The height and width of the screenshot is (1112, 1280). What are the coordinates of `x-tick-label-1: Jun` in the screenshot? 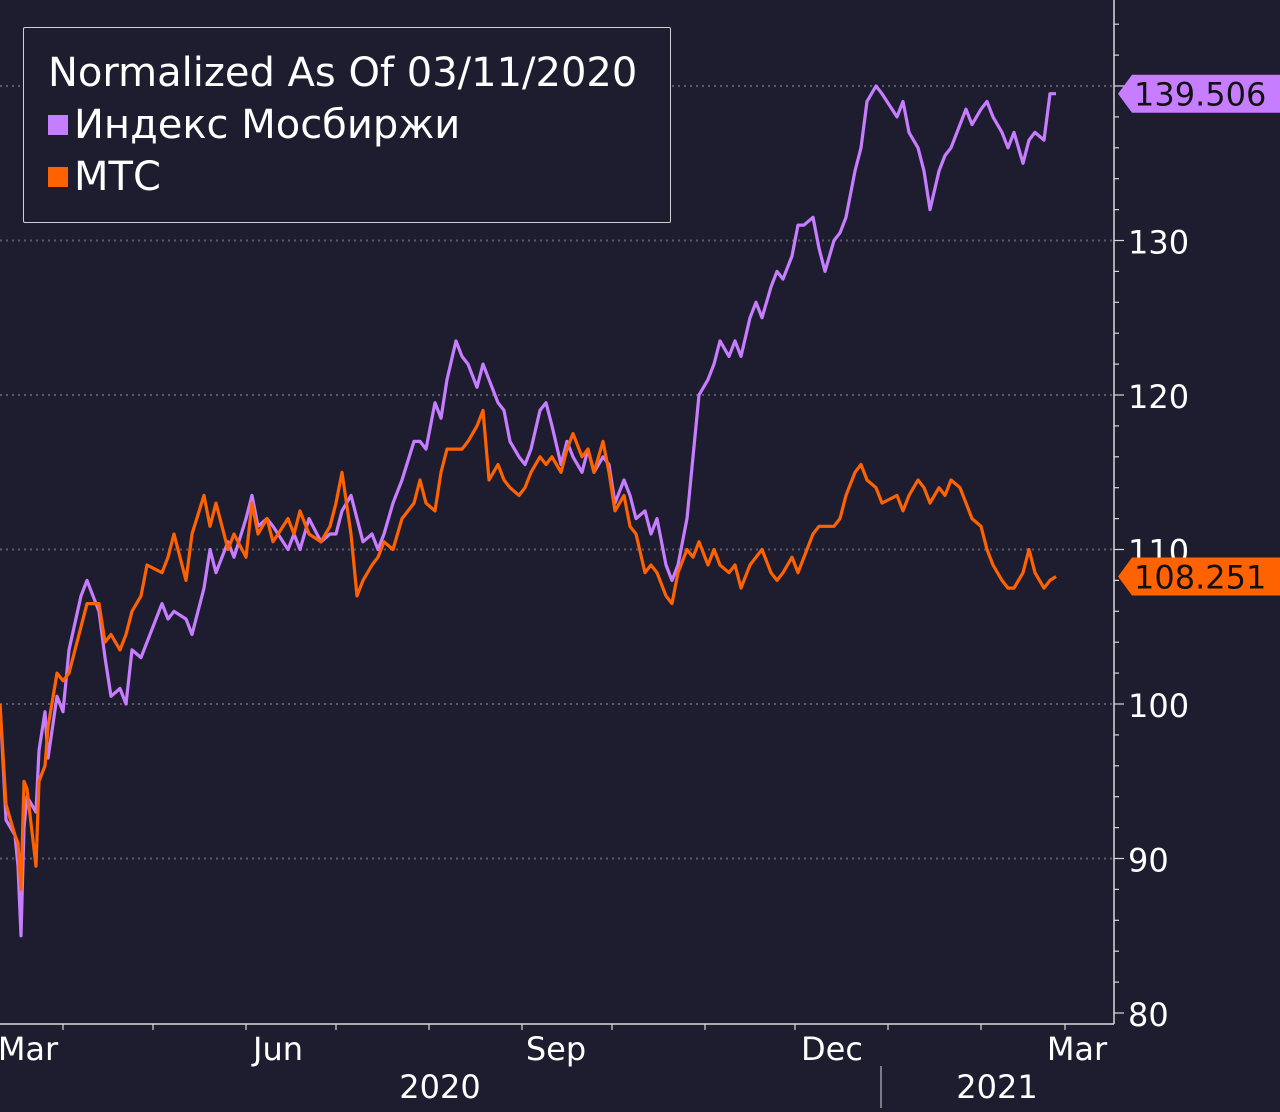 It's located at (277, 1049).